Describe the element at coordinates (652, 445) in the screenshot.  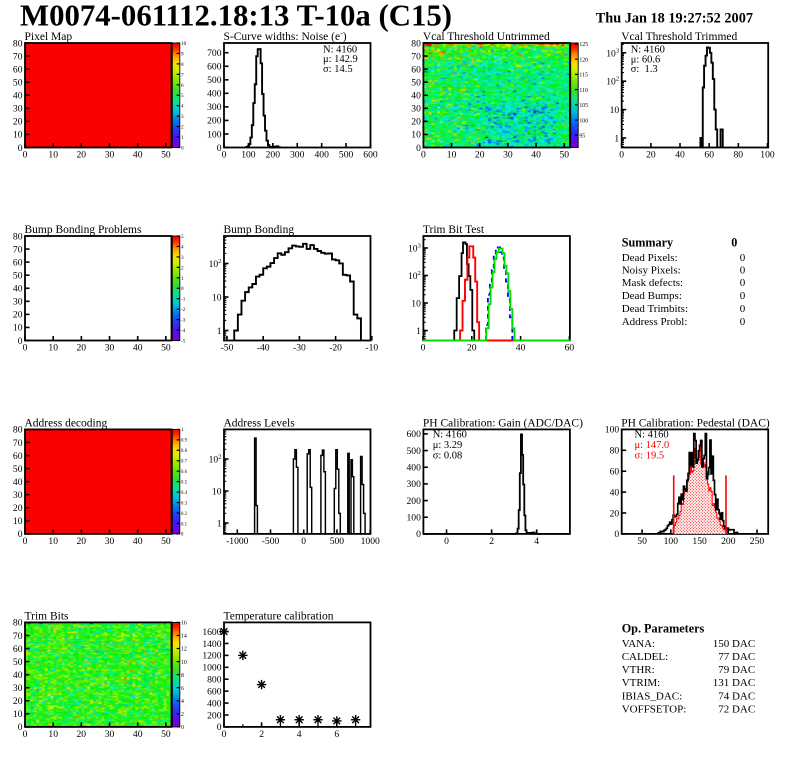
I see `svg-text: μ: 147.0` at that location.